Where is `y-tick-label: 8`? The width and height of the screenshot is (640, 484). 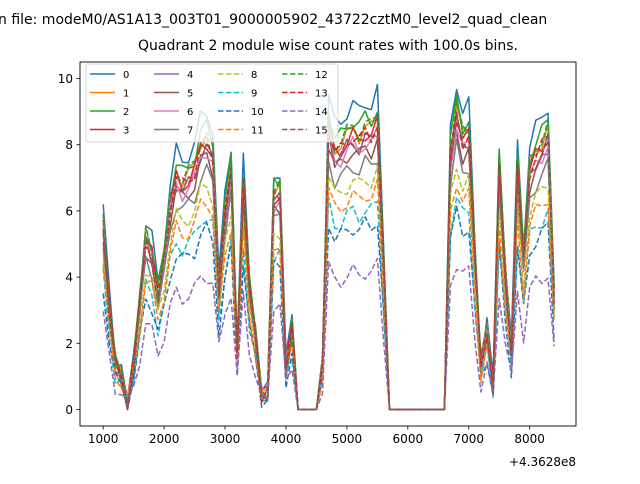 y-tick-label: 8 is located at coordinates (69, 145).